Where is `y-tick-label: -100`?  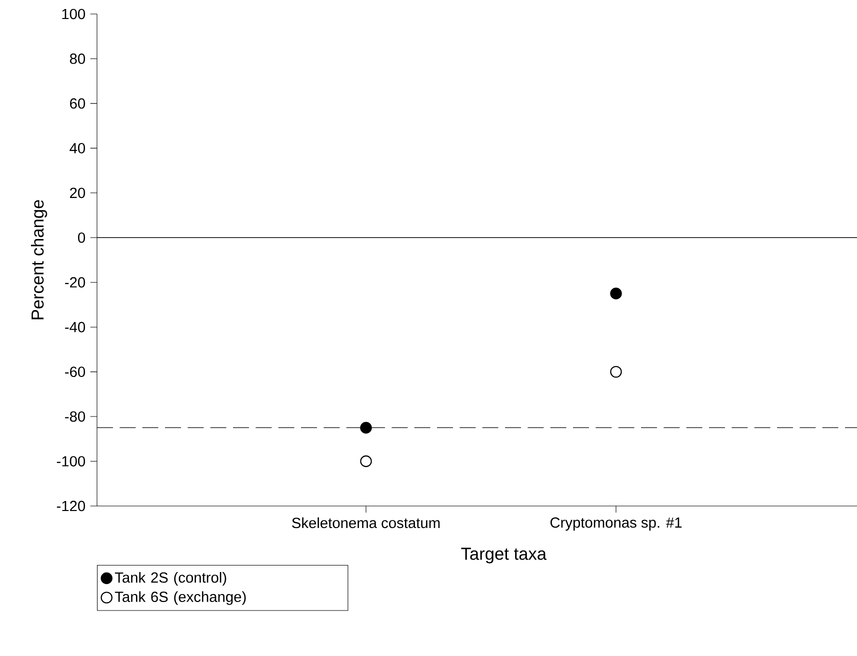
y-tick-label: -100 is located at coordinates (71, 461).